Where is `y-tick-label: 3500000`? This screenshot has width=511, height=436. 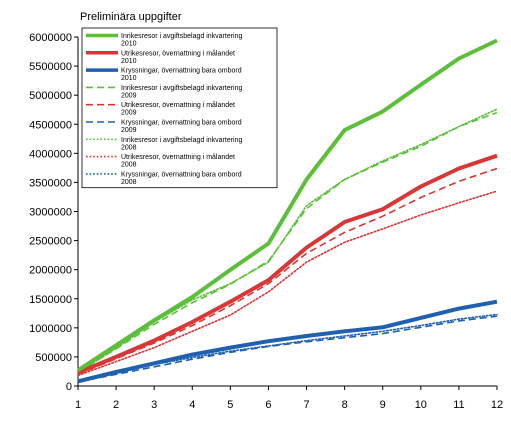 y-tick-label: 3500000 is located at coordinates (50, 183).